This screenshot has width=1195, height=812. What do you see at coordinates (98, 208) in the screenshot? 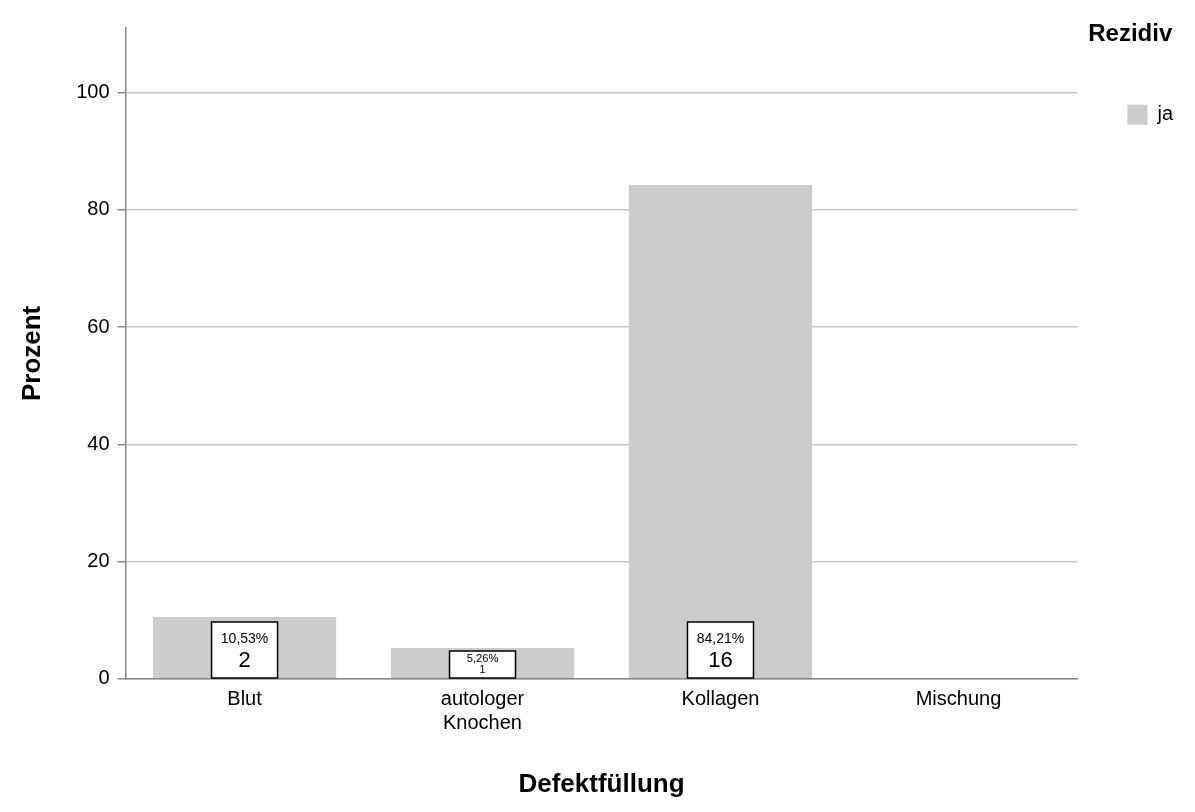
I see `y-tick-label: 80` at bounding box center [98, 208].